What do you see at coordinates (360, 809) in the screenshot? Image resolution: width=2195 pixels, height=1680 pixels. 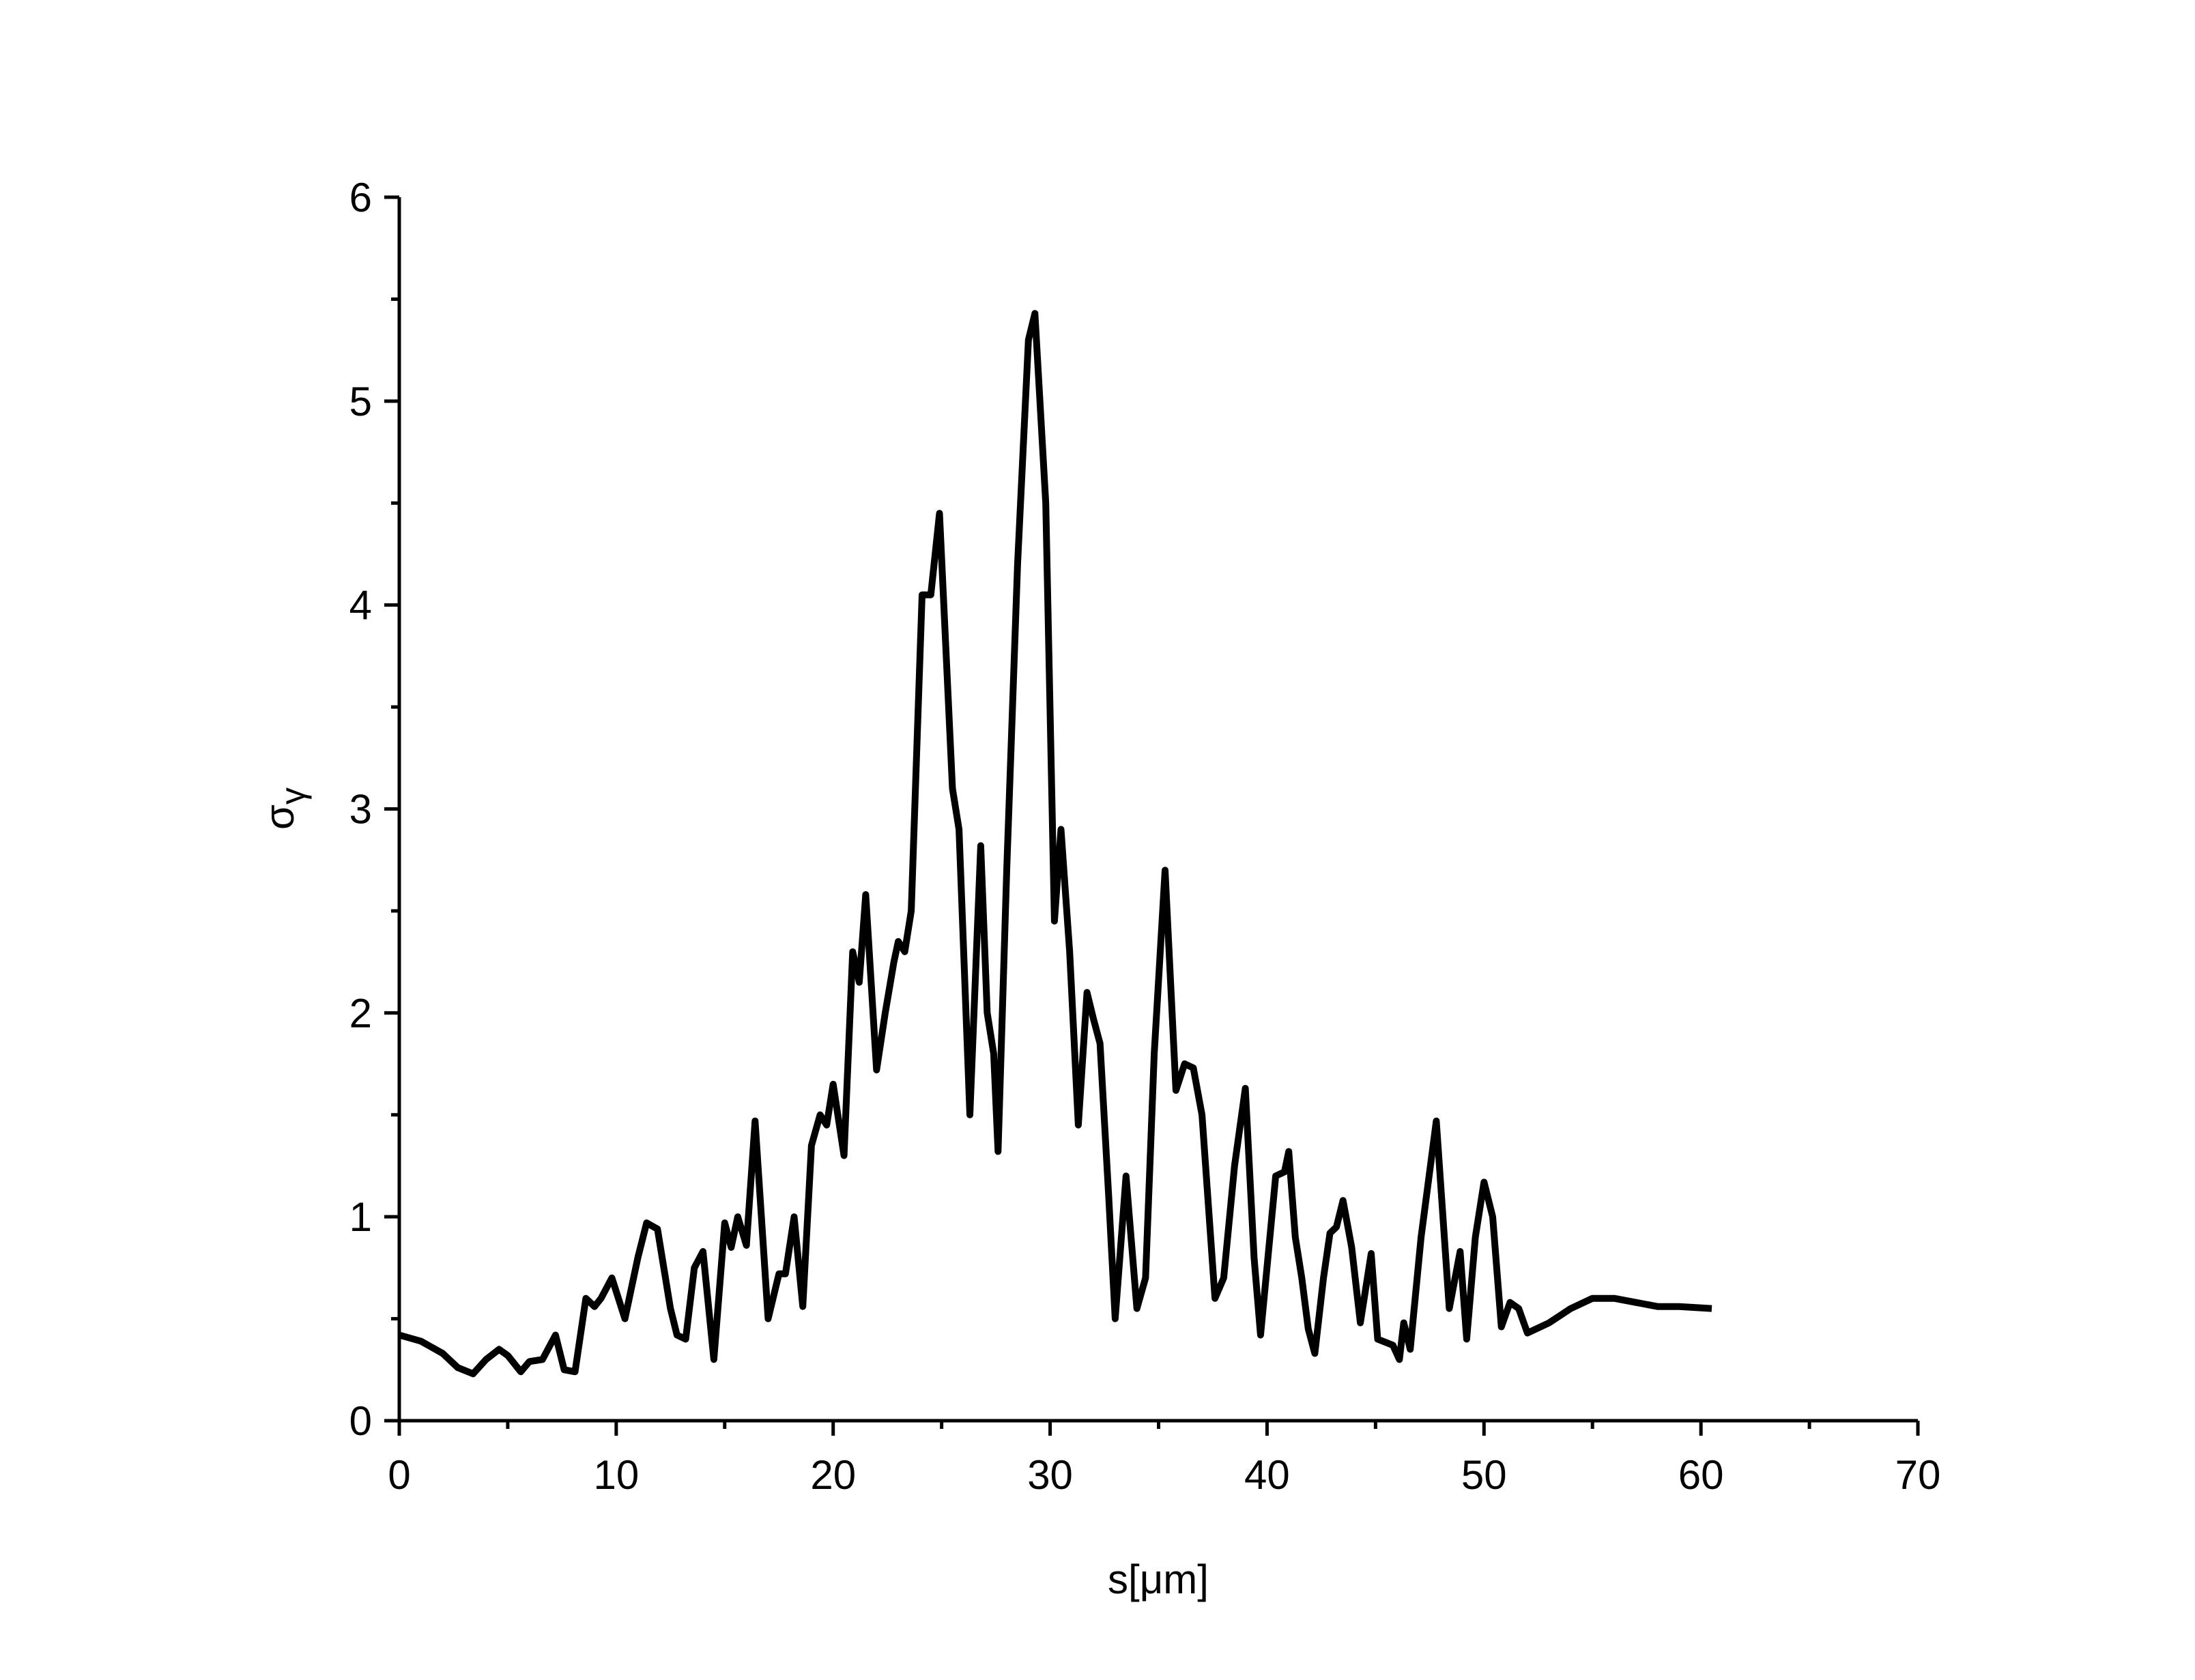 I see `y-tick-label: 3` at bounding box center [360, 809].